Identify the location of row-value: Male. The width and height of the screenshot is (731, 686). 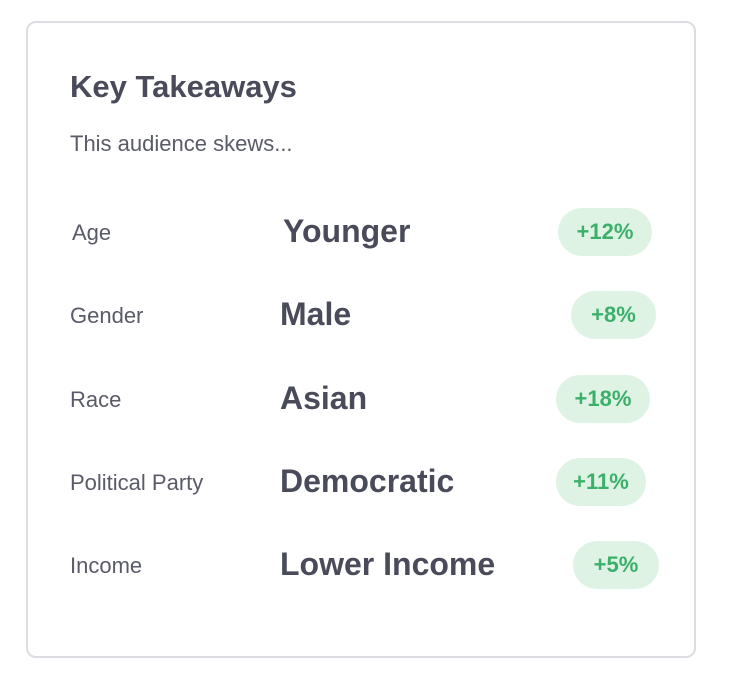
(316, 314).